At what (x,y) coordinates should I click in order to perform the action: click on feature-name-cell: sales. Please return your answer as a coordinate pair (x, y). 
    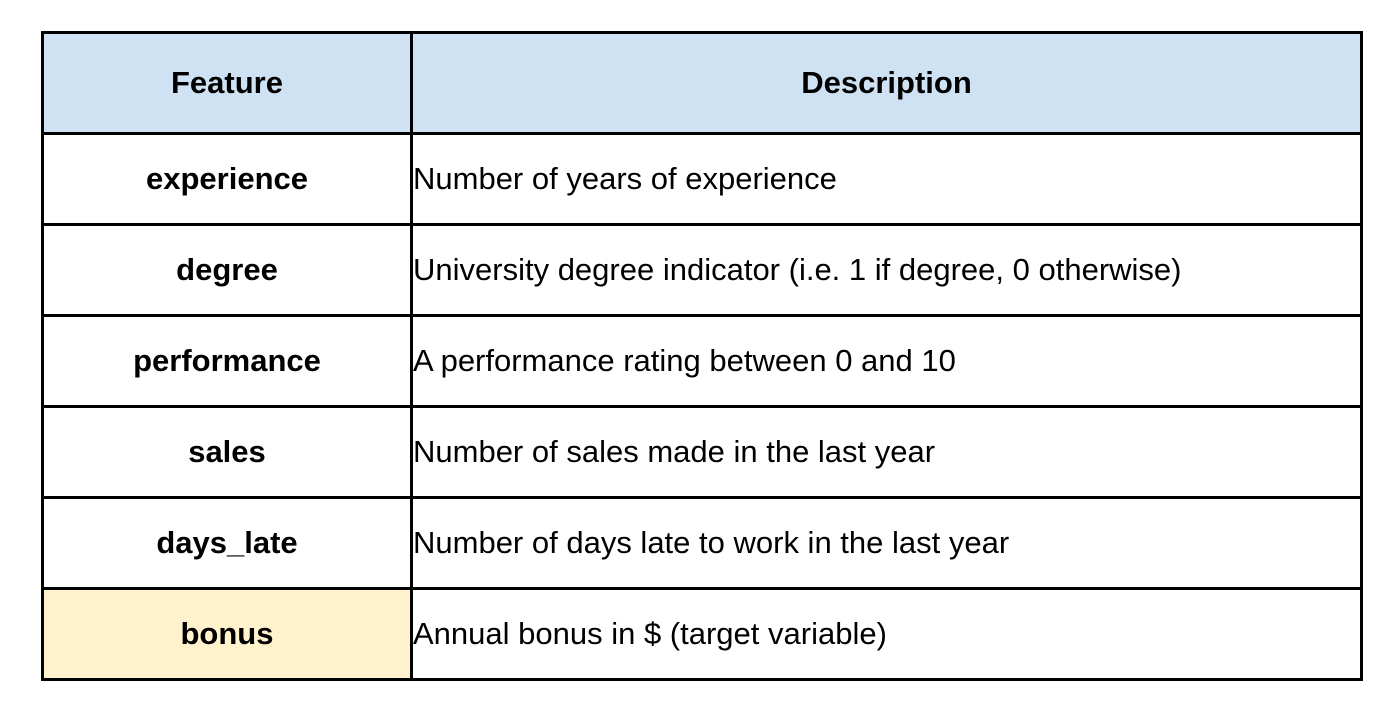
    Looking at the image, I should click on (227, 452).